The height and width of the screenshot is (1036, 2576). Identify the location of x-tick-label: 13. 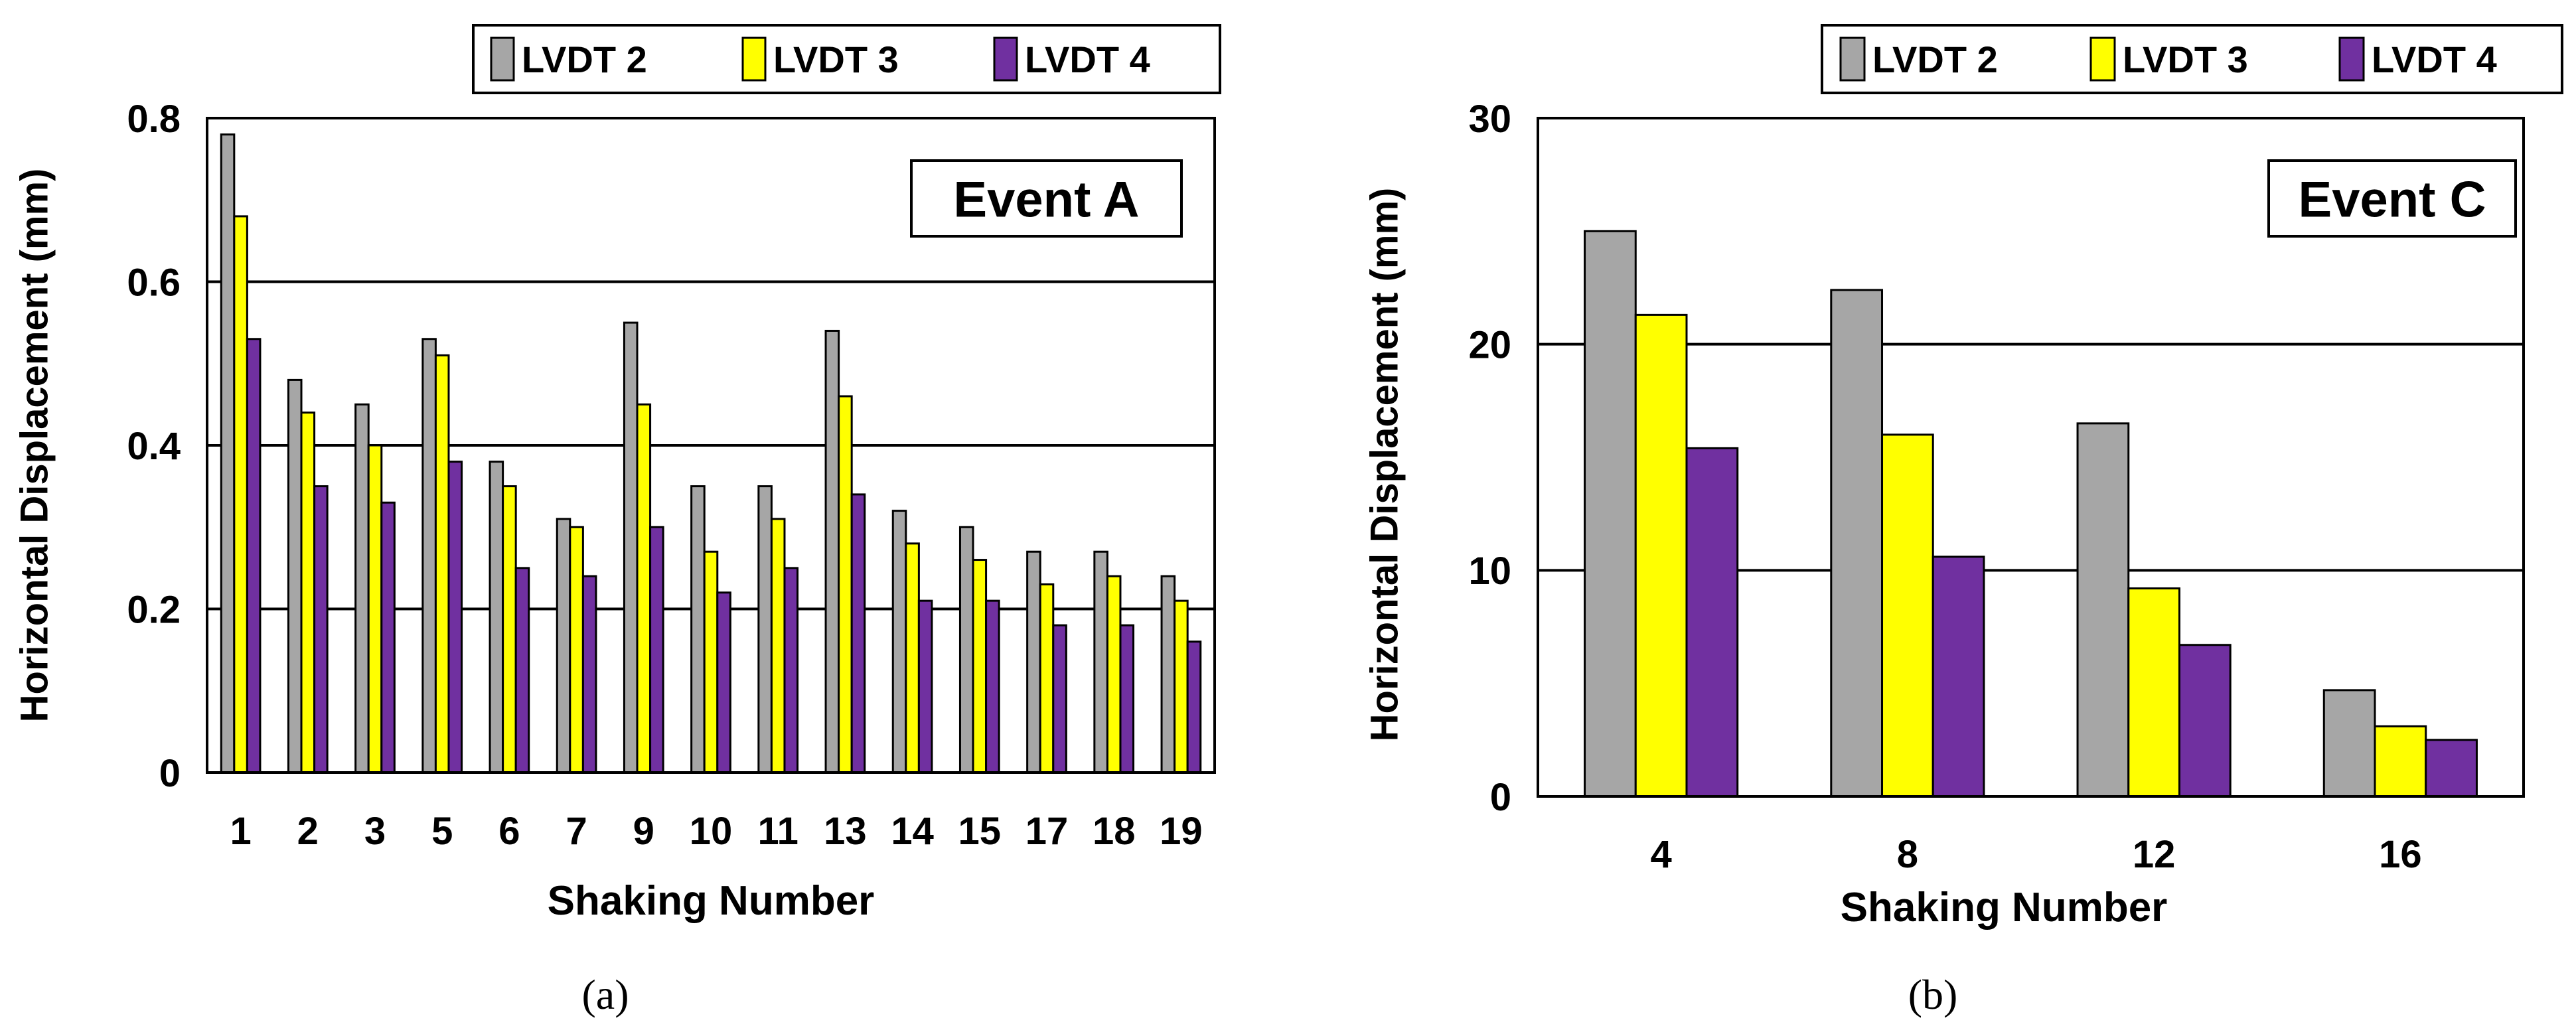
(846, 832).